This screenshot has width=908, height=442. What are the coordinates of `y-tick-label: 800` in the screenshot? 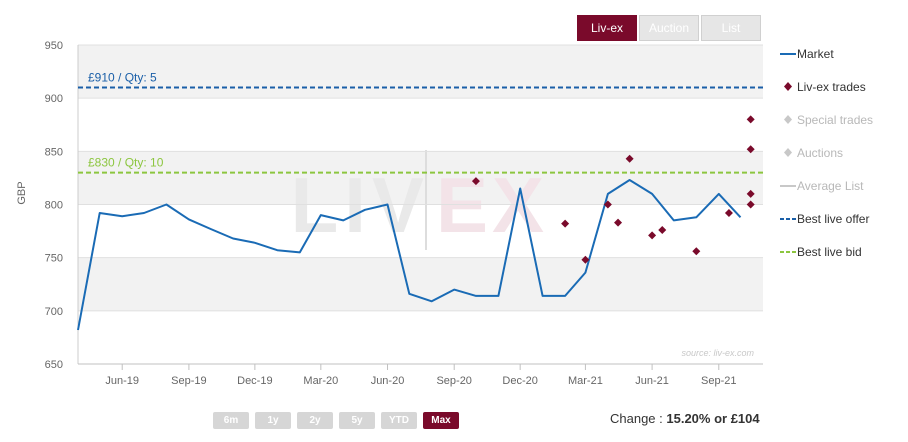 It's located at (54, 206).